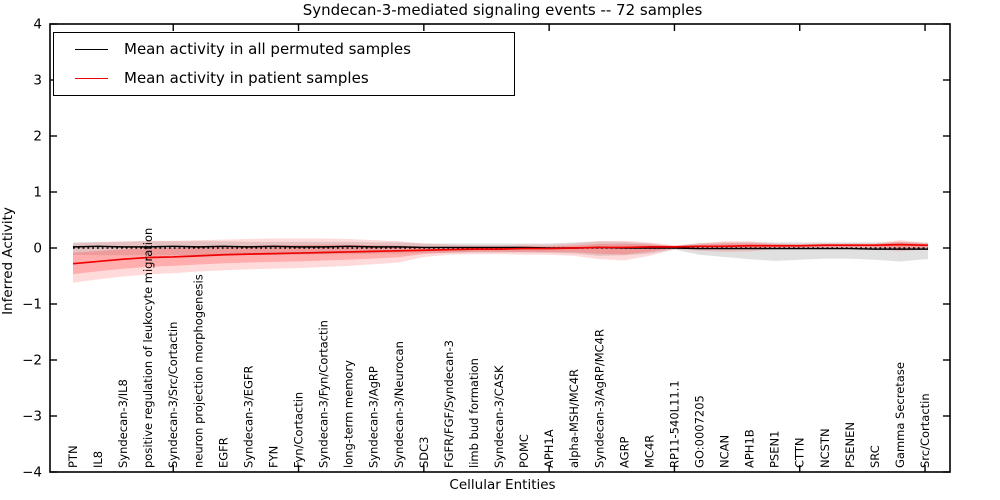 This screenshot has height=500, width=1000. Describe the element at coordinates (123, 423) in the screenshot. I see `x-tick-label: Syndecan-3/IL8` at that location.